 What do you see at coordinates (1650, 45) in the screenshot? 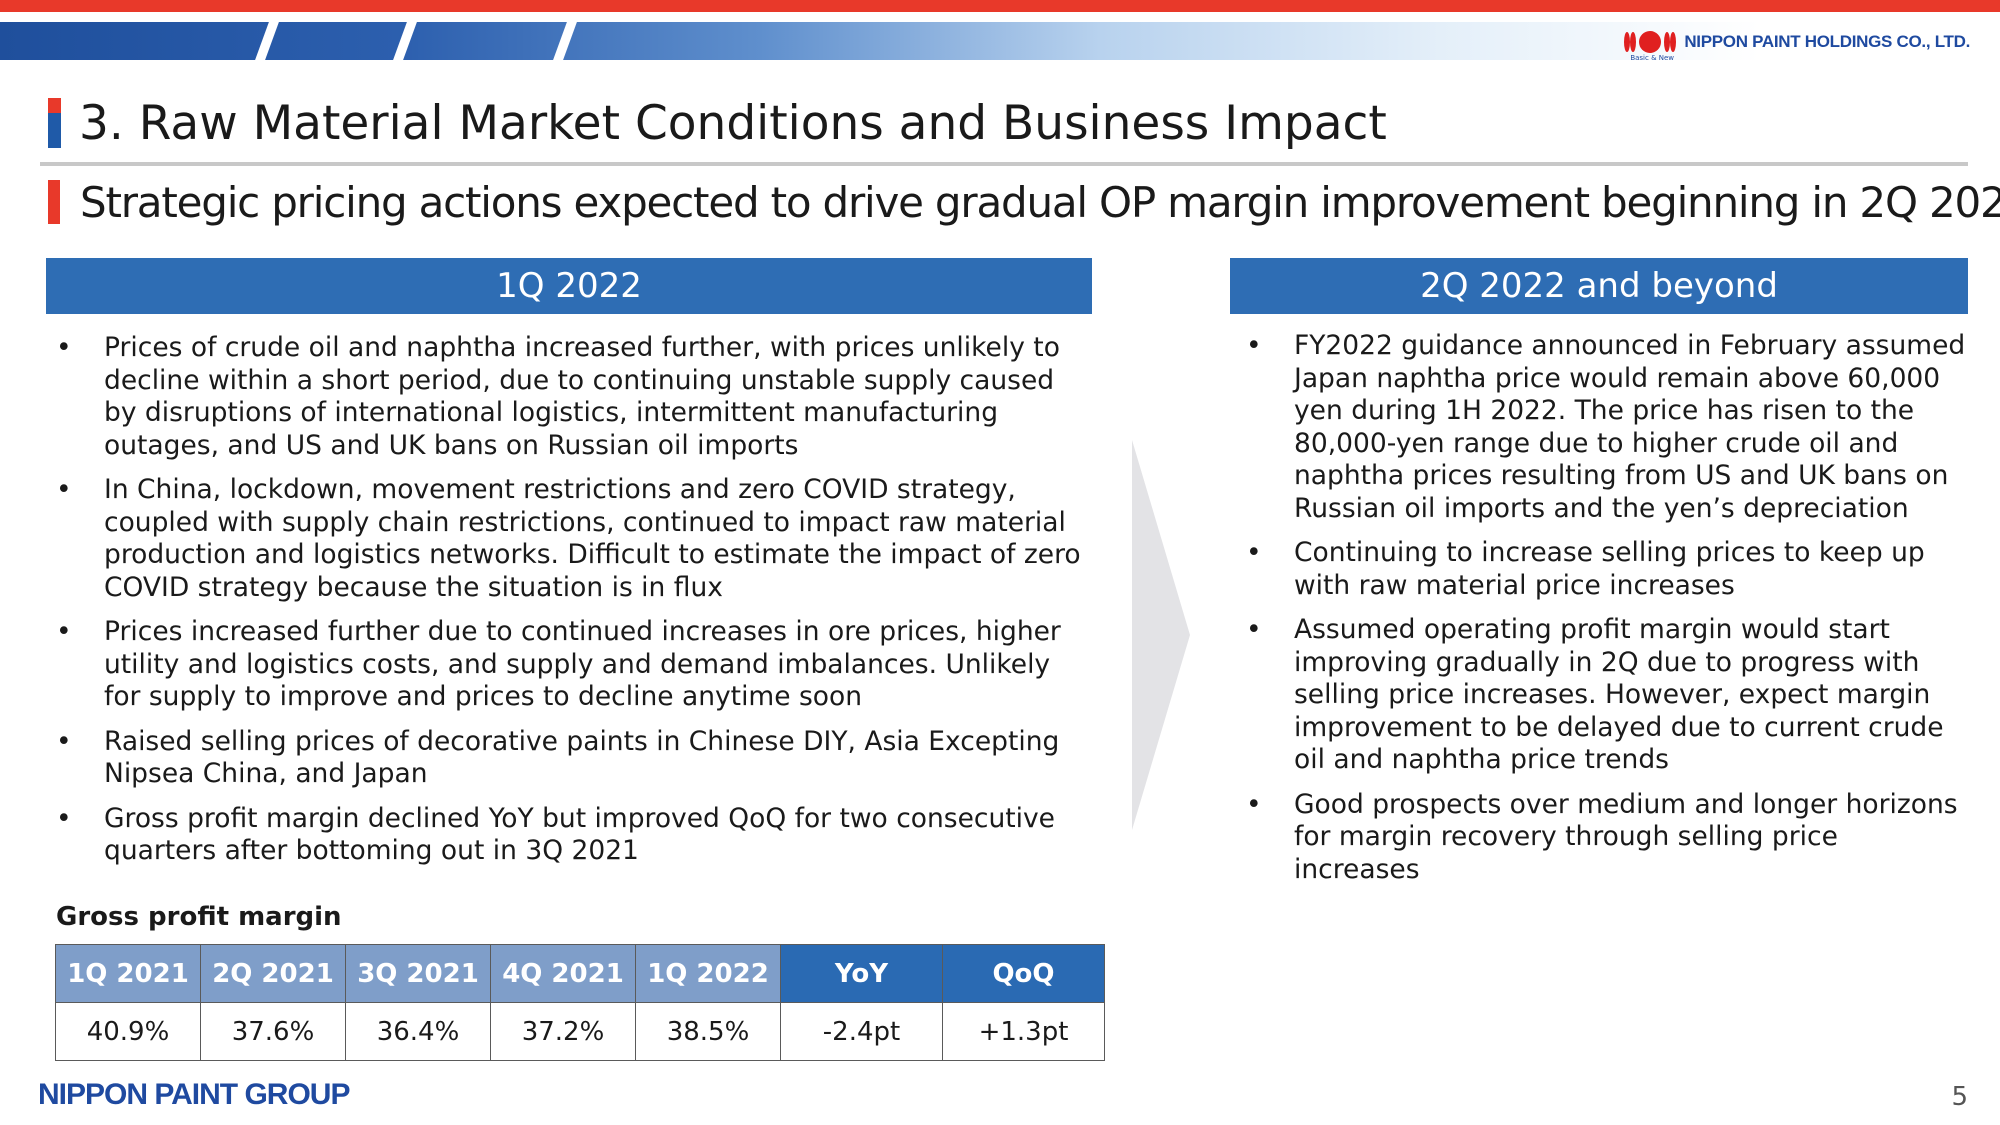
I see `nippon-paint-logo-icon: Basic & New` at bounding box center [1650, 45].